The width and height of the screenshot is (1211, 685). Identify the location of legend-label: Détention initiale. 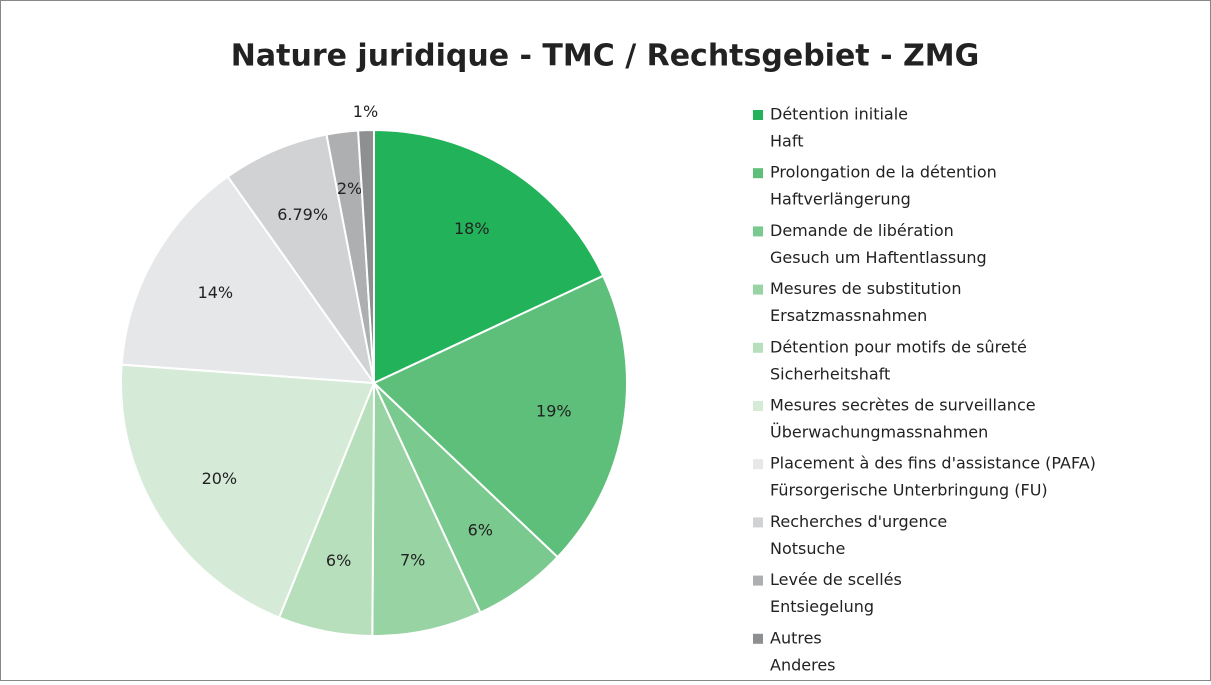
(839, 114).